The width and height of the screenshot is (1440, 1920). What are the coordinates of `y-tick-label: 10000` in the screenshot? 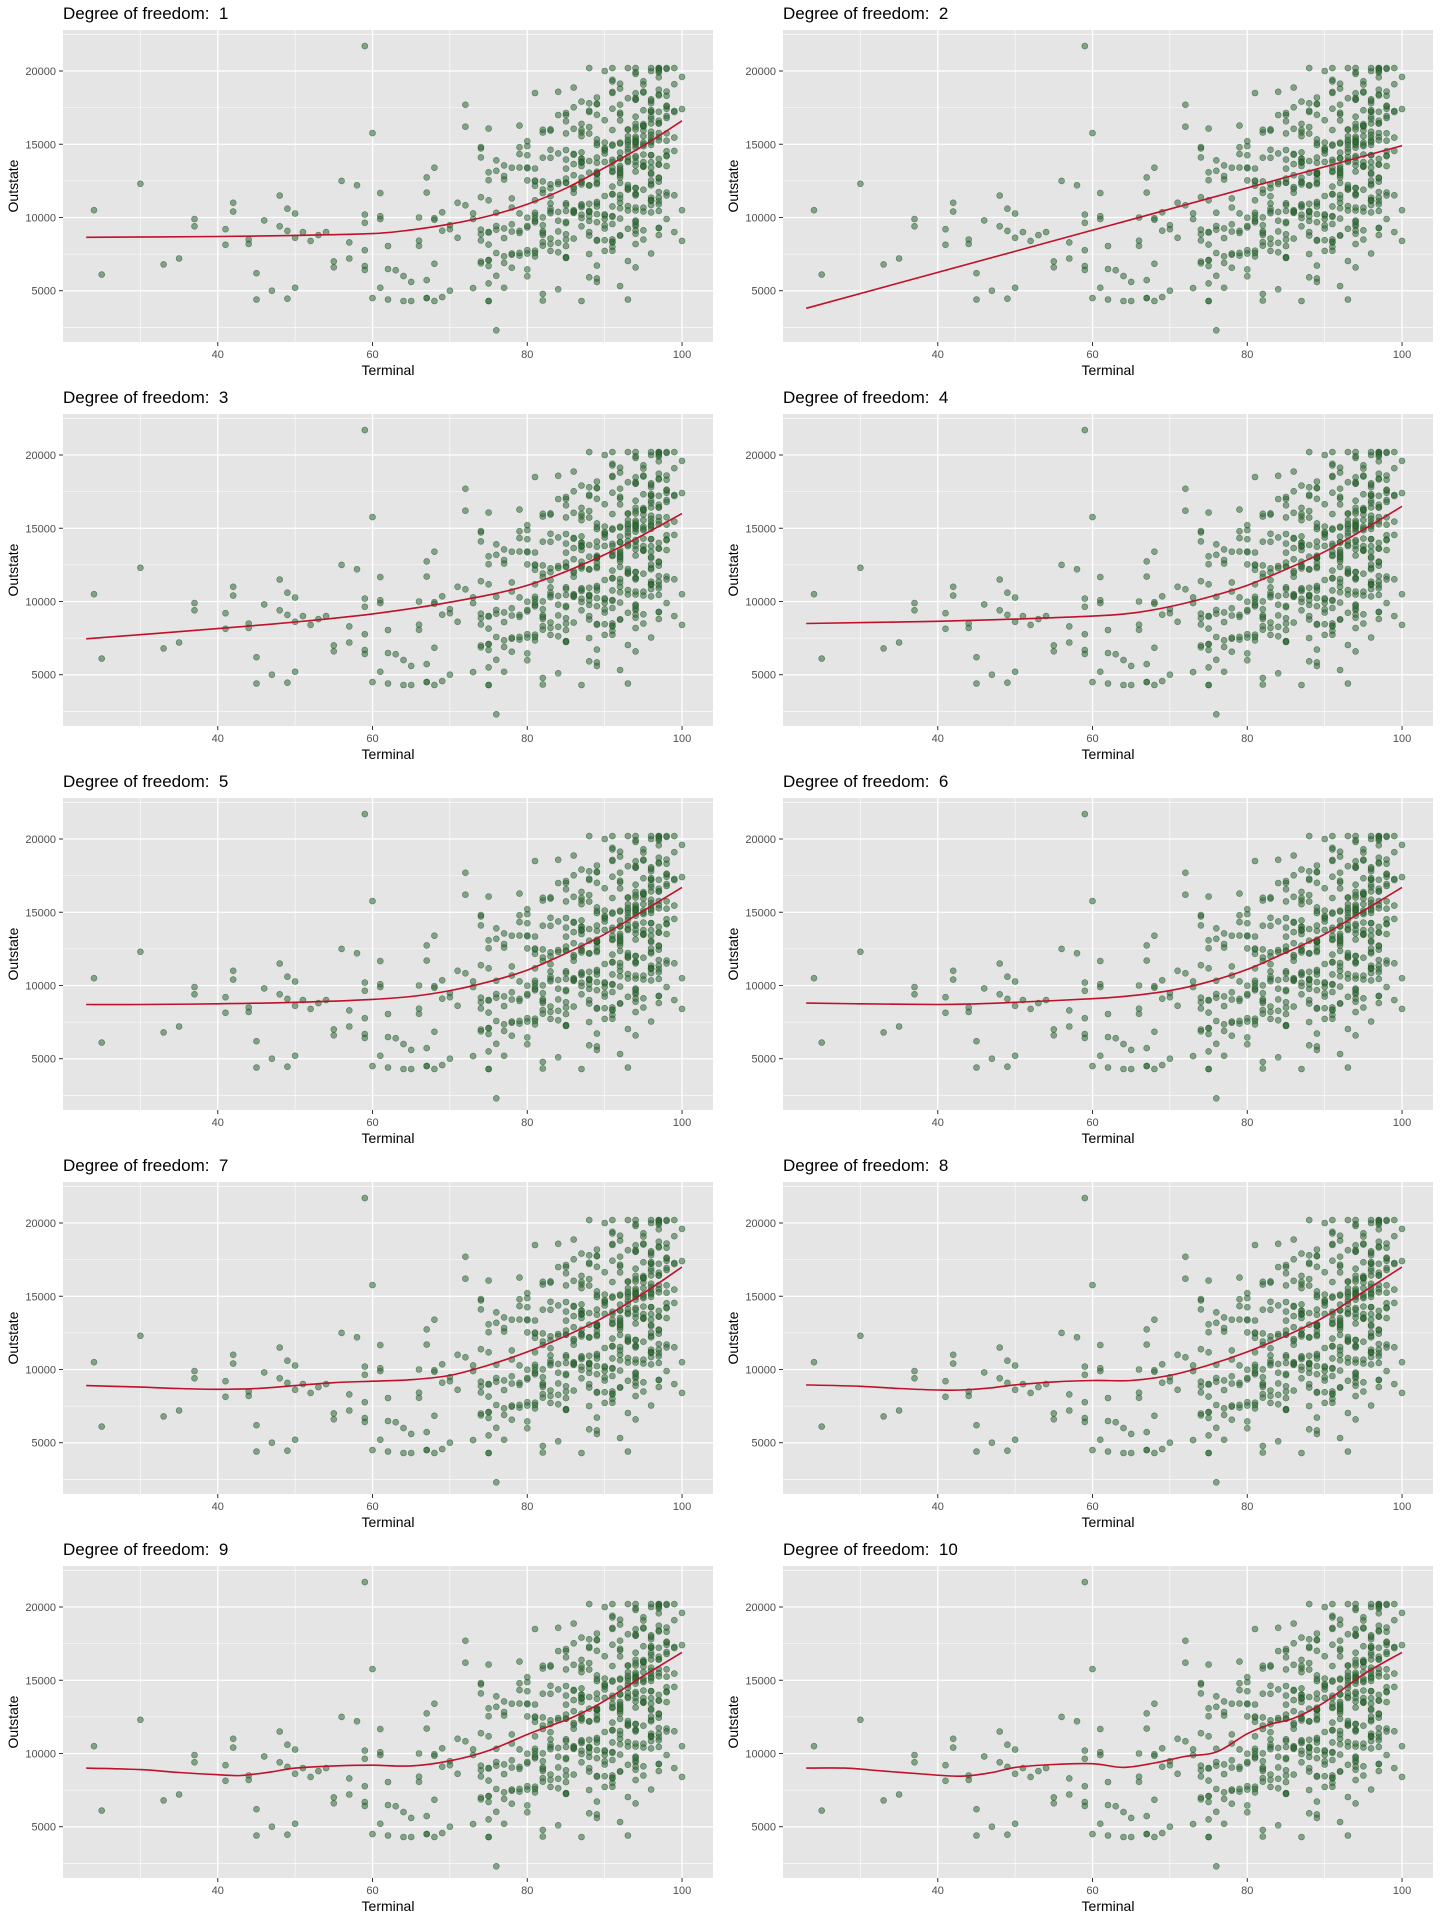 It's located at (760, 218).